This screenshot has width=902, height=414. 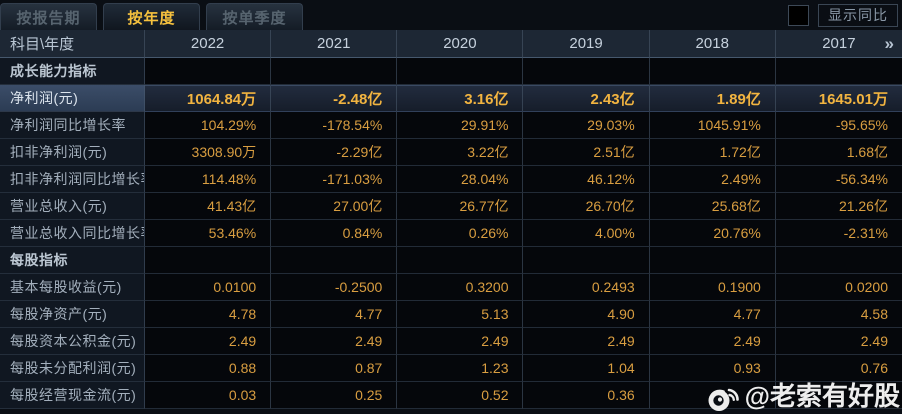 I want to click on value-cell: 1.72亿, so click(x=712, y=152).